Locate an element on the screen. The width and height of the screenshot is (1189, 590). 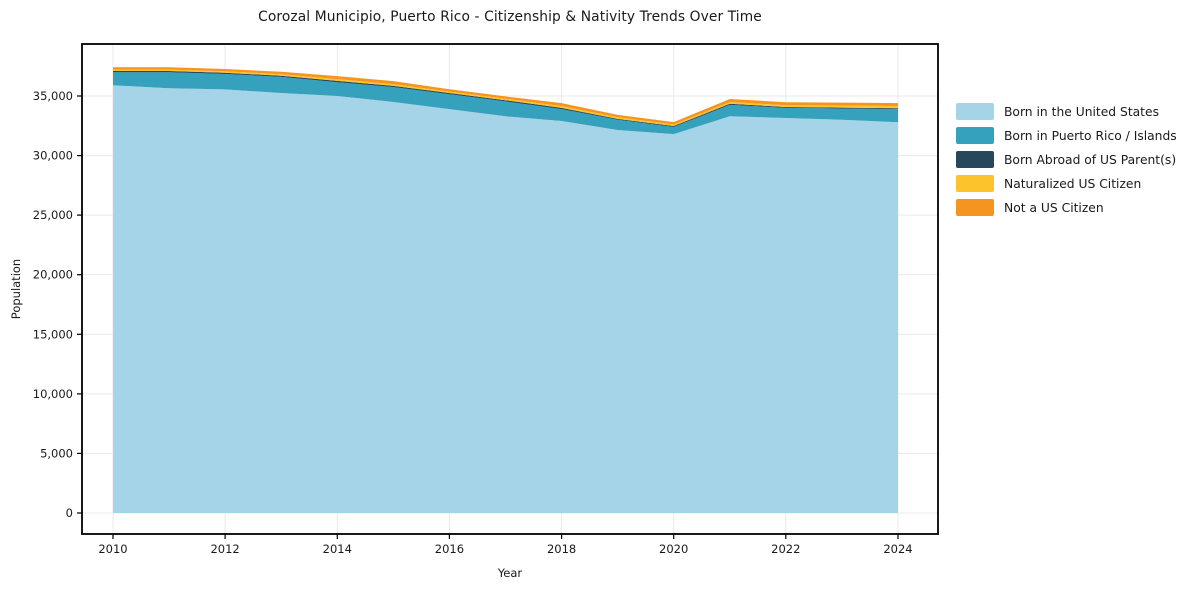
legend-label: Born Abroad of US Parent(s) is located at coordinates (1090, 159).